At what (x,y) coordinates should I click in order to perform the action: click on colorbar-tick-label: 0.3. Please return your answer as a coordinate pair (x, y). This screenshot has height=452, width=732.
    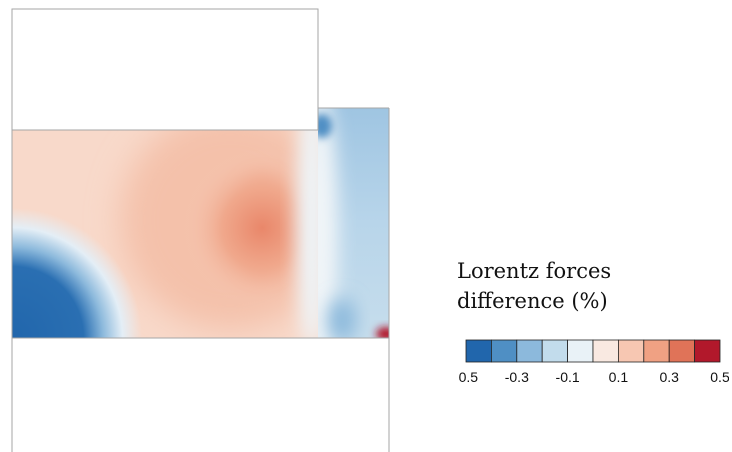
    Looking at the image, I should click on (669, 377).